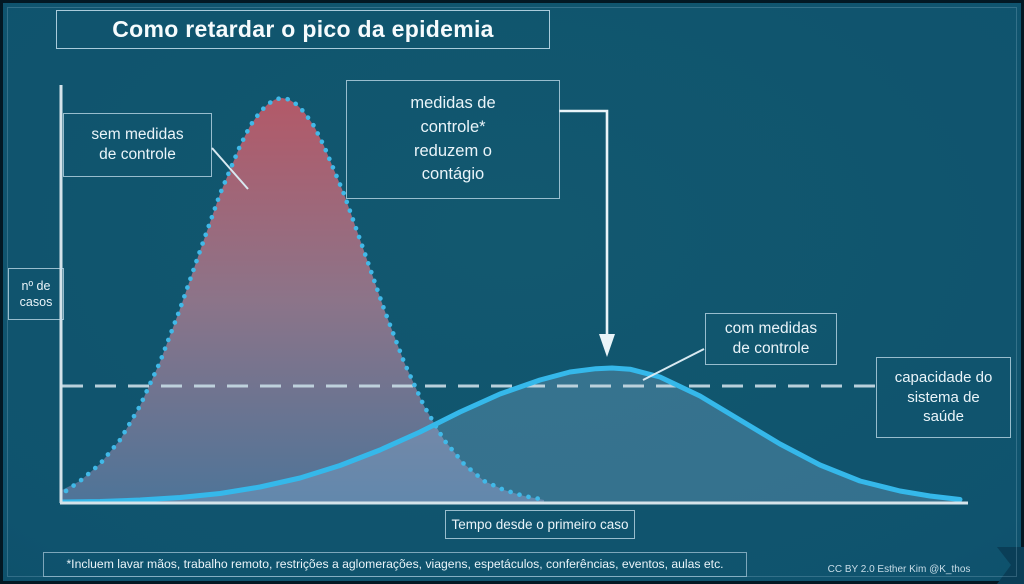 The width and height of the screenshot is (1024, 584). What do you see at coordinates (673, 364) in the screenshot?
I see `leader-with-measures` at bounding box center [673, 364].